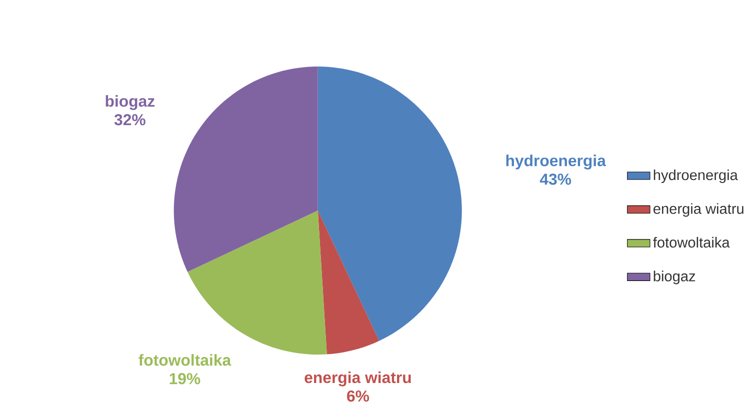 Image resolution: width=751 pixels, height=419 pixels. Describe the element at coordinates (691, 242) in the screenshot. I see `legend-label: fotowoltaika` at that location.